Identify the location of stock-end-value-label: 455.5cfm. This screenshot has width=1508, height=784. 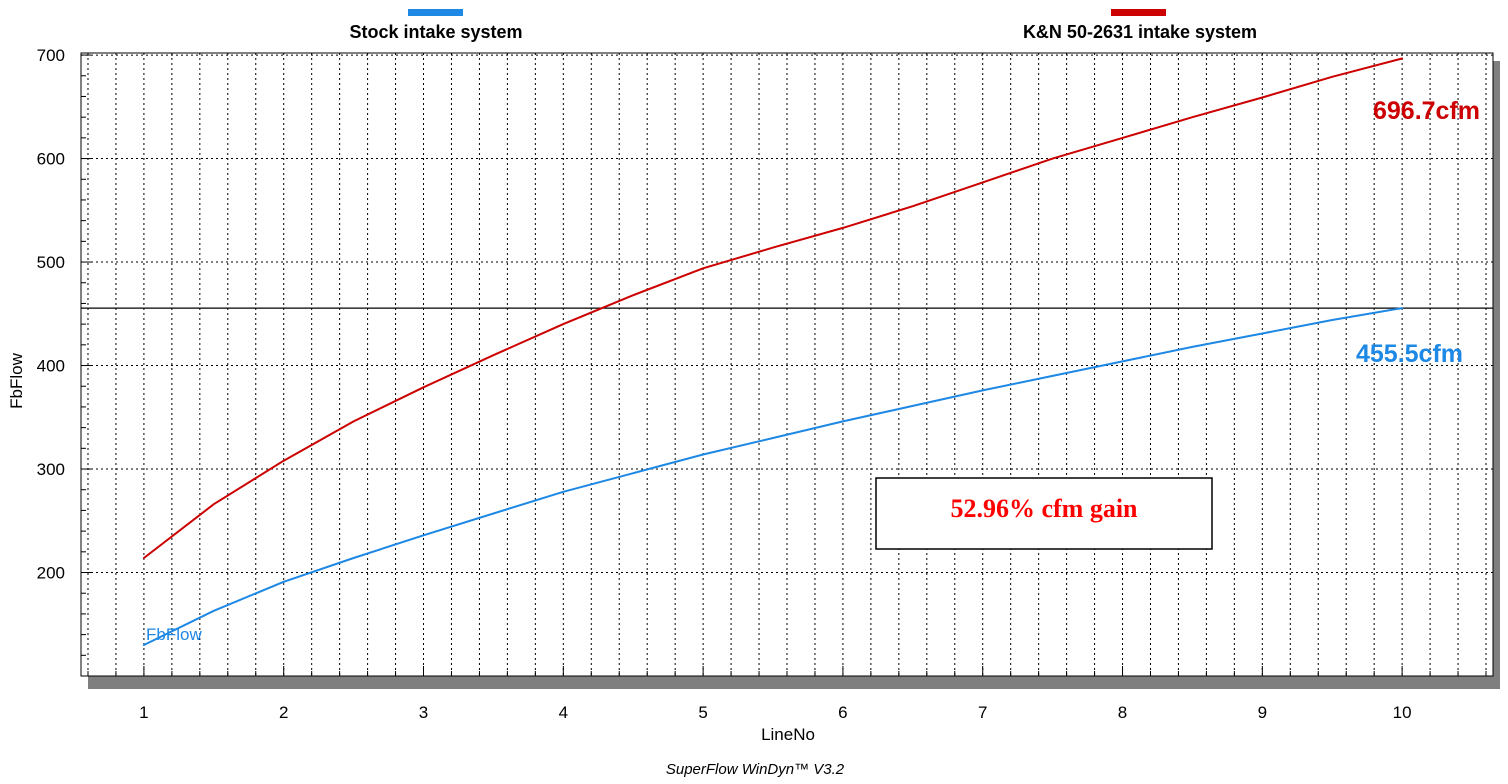
(1409, 354).